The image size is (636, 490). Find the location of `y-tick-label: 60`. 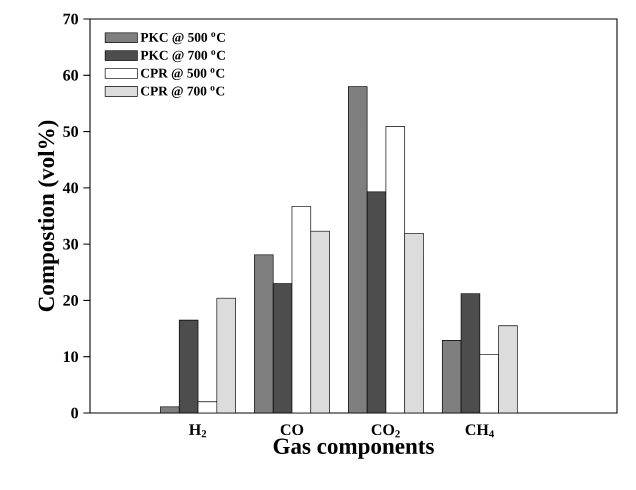

y-tick-label: 60 is located at coordinates (70, 75).